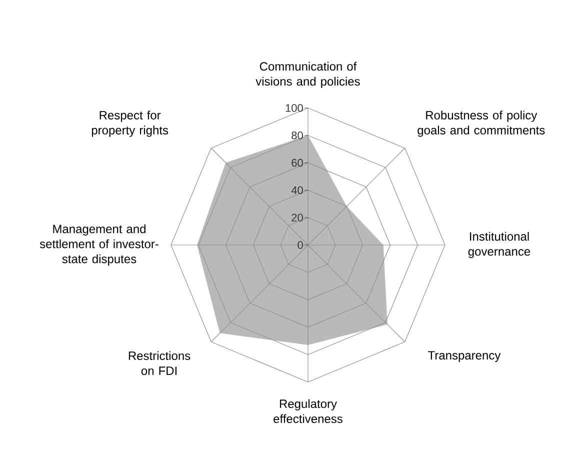 The width and height of the screenshot is (579, 472). I want to click on spoke-label: Transparency, so click(464, 356).